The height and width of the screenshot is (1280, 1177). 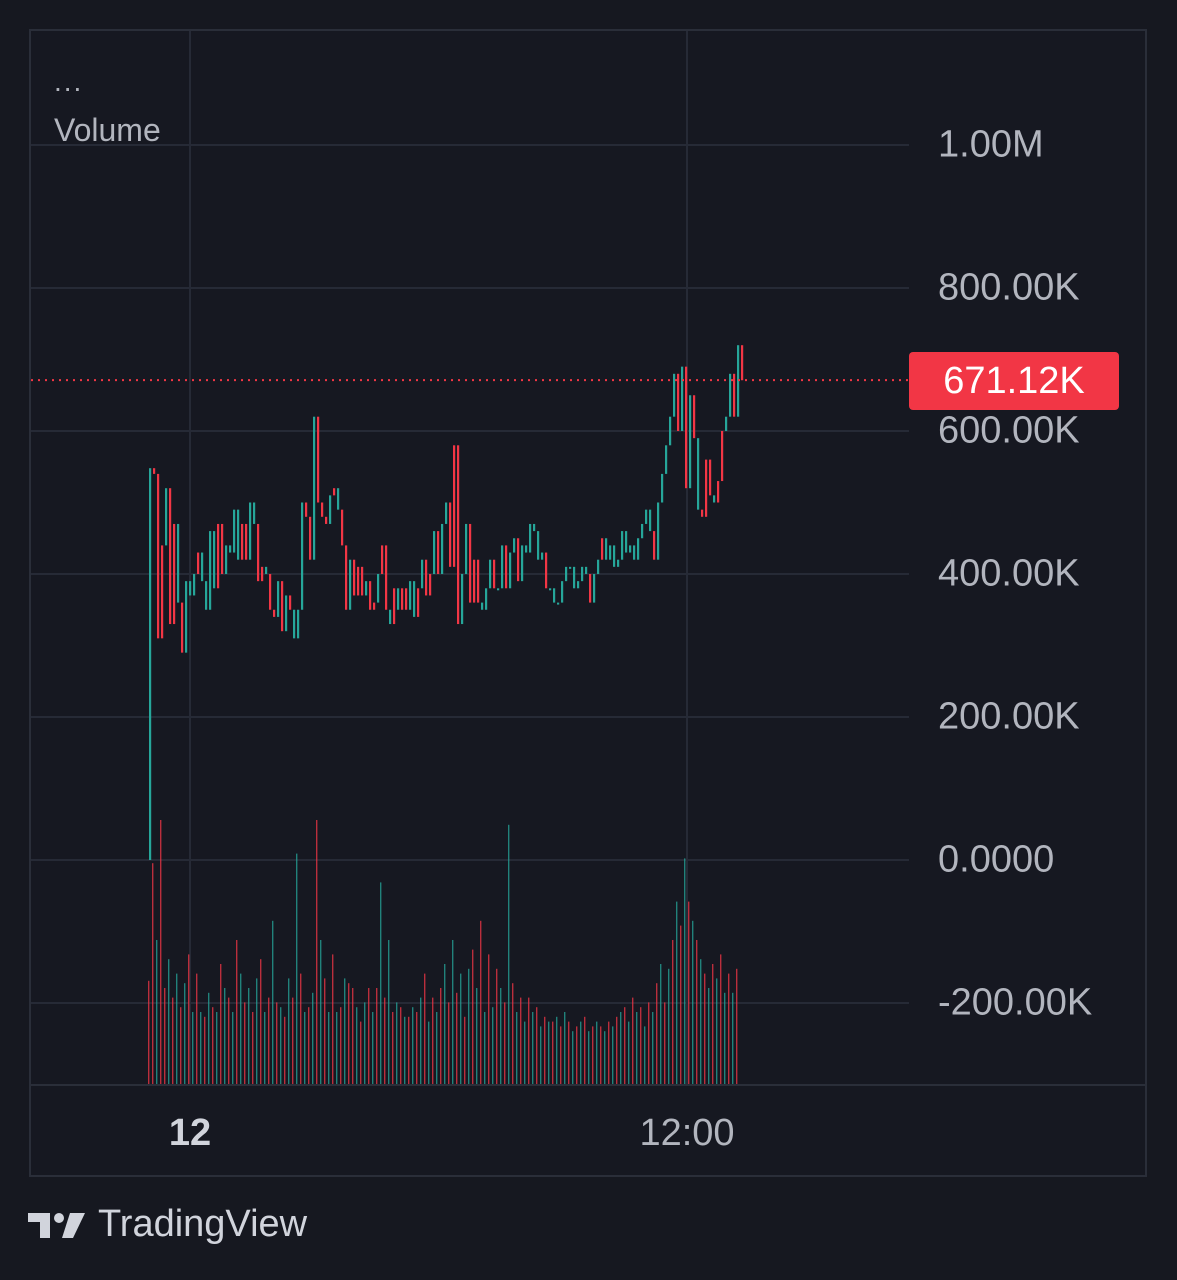 I want to click on tradingview-brand: TradingView, so click(x=167, y=1224).